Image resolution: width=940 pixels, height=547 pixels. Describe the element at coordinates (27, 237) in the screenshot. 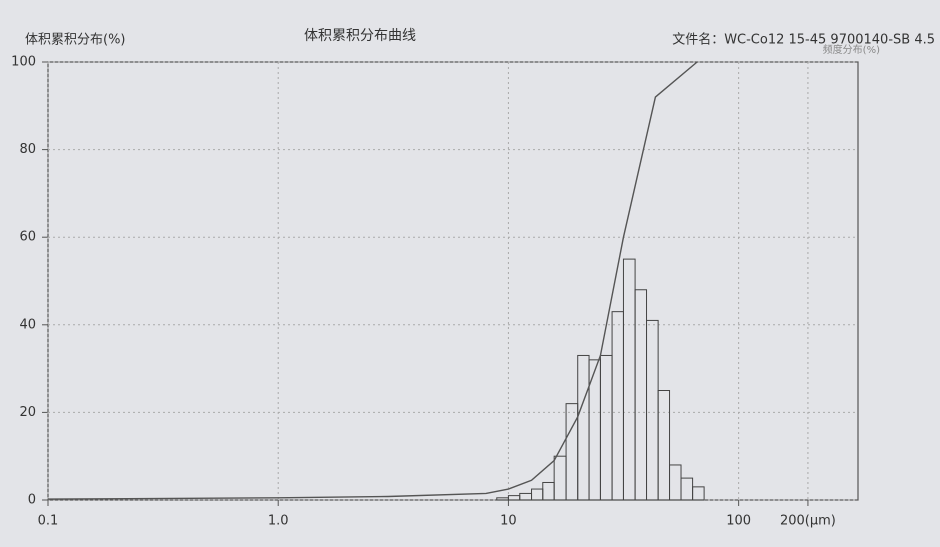

I see `y-tick-label: 60` at that location.